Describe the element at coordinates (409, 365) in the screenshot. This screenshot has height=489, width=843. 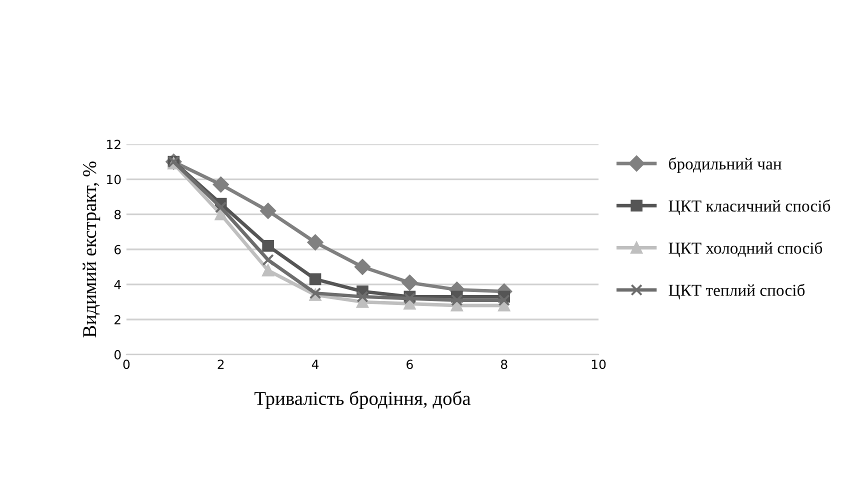
I see `x-tick-label: 6` at that location.